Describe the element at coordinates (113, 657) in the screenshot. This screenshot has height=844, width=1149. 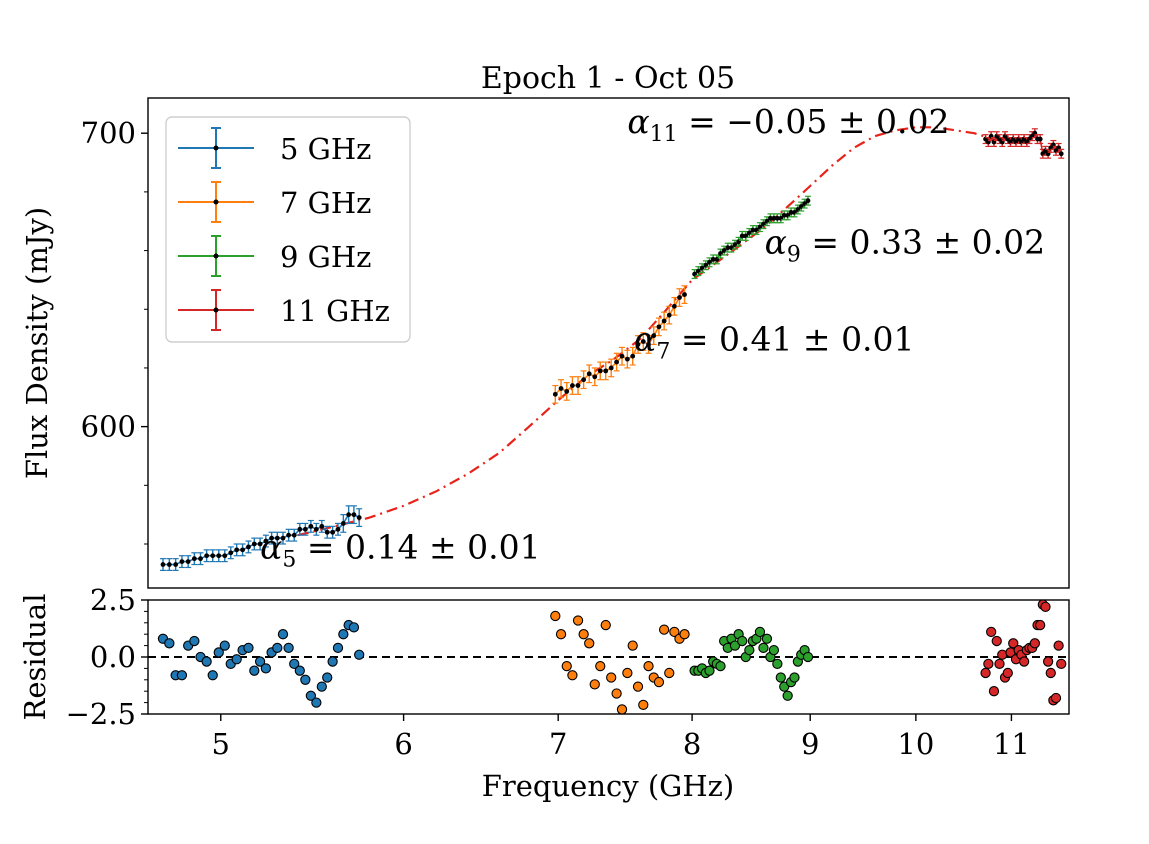
I see `residual-y-tick-label: 0.0` at that location.